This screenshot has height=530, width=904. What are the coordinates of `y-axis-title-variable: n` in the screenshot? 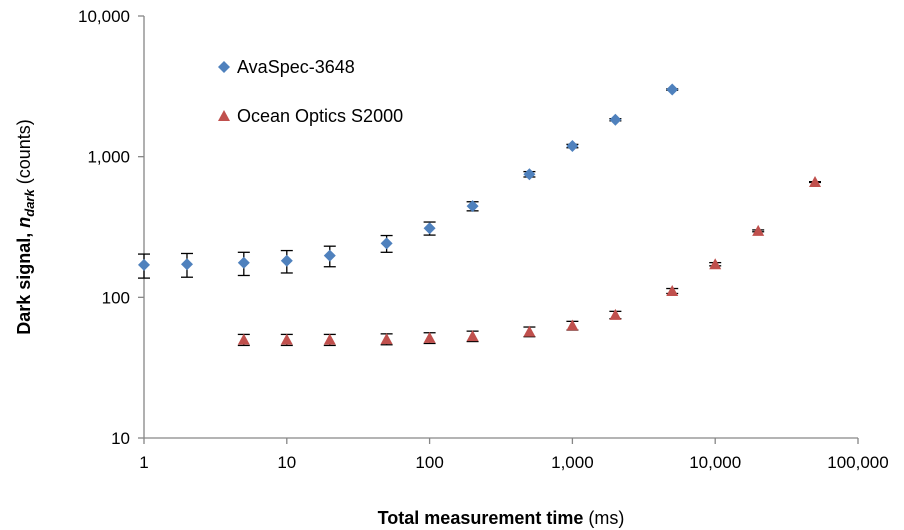 It's located at (24, 222).